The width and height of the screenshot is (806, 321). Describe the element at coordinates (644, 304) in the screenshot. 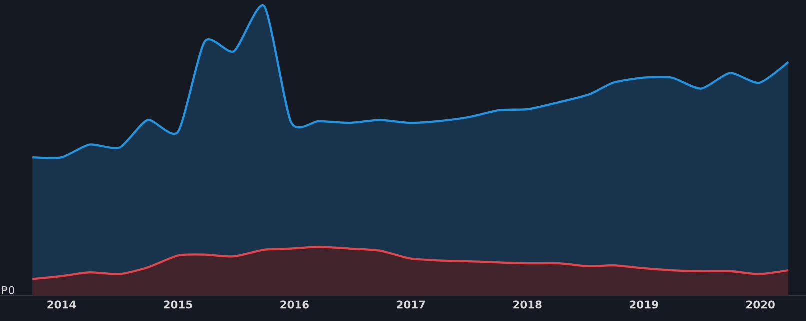

I see `x-tick-label: 2019` at that location.